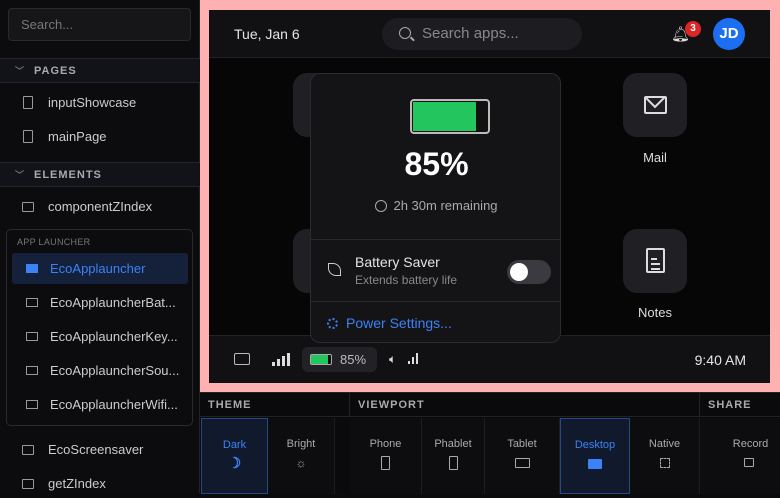 The width and height of the screenshot is (780, 498). I want to click on sidebar-item-mainpage: mainPage, so click(100, 137).